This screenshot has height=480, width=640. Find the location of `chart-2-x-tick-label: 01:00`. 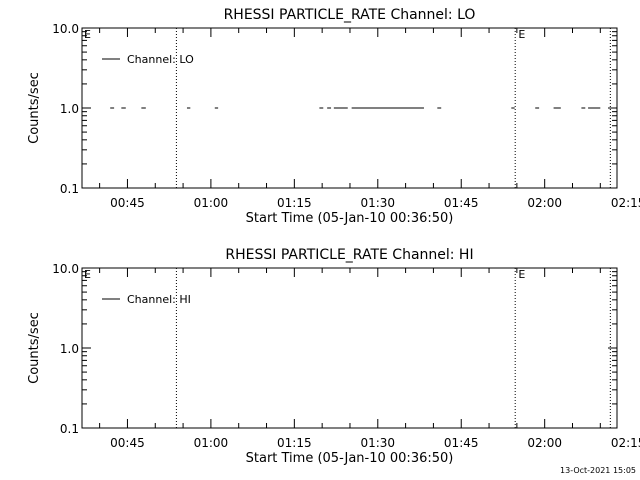

chart-2-x-tick-label: 01:00 is located at coordinates (211, 443).